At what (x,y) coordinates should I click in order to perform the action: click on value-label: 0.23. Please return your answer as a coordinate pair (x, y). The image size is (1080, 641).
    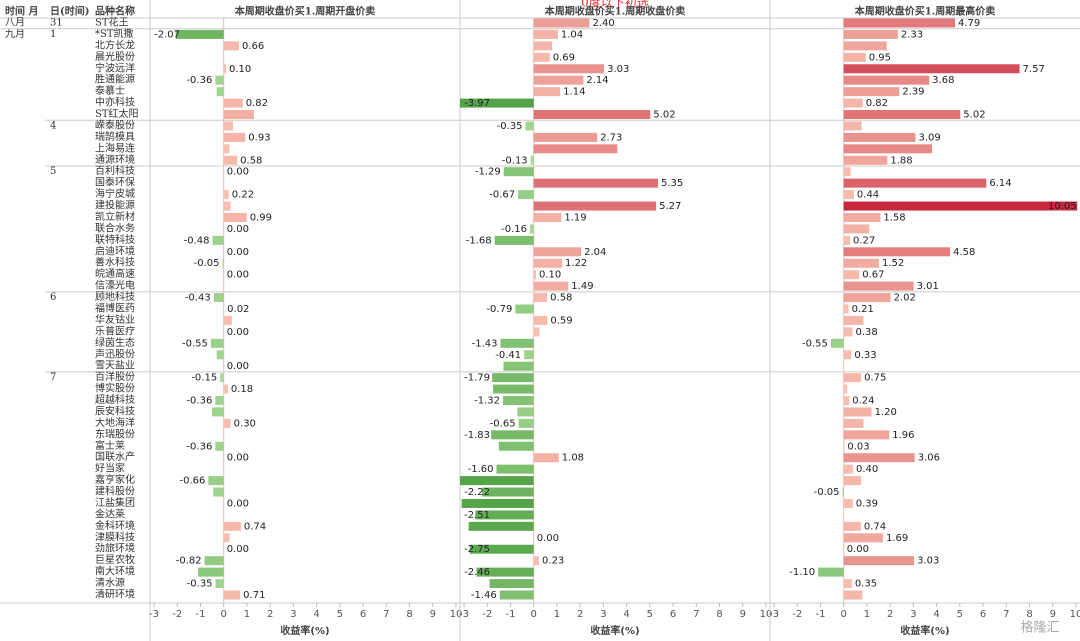
    Looking at the image, I should click on (553, 561).